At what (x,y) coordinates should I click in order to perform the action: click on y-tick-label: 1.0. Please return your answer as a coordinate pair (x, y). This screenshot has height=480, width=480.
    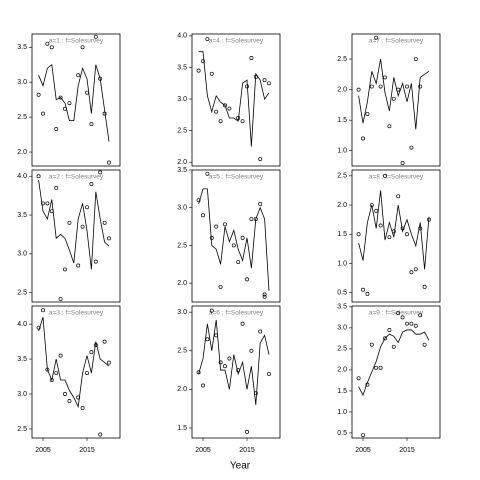
    Looking at the image, I should click on (342, 263).